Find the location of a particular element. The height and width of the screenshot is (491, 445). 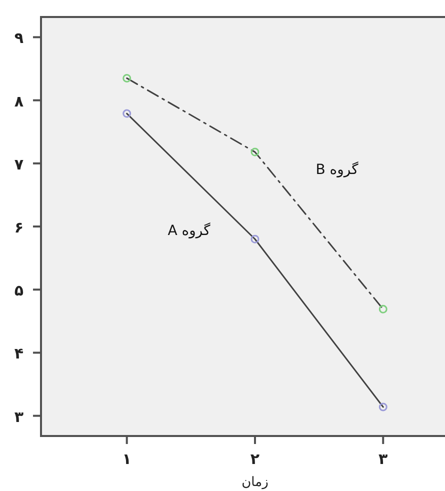

x-tick-label: ۲ is located at coordinates (255, 459).